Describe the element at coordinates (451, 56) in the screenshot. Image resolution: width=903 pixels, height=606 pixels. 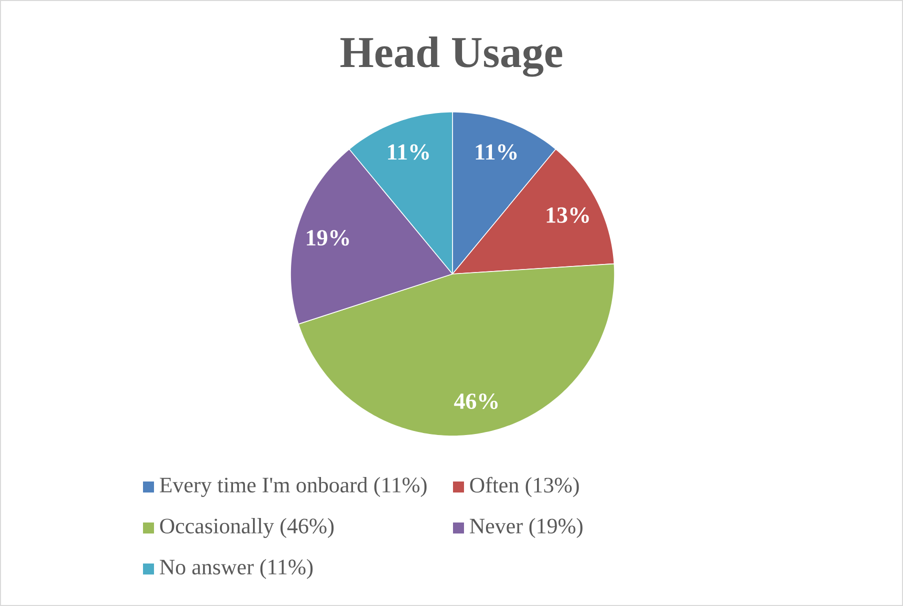
I see `chart-title: Head Usage` at that location.